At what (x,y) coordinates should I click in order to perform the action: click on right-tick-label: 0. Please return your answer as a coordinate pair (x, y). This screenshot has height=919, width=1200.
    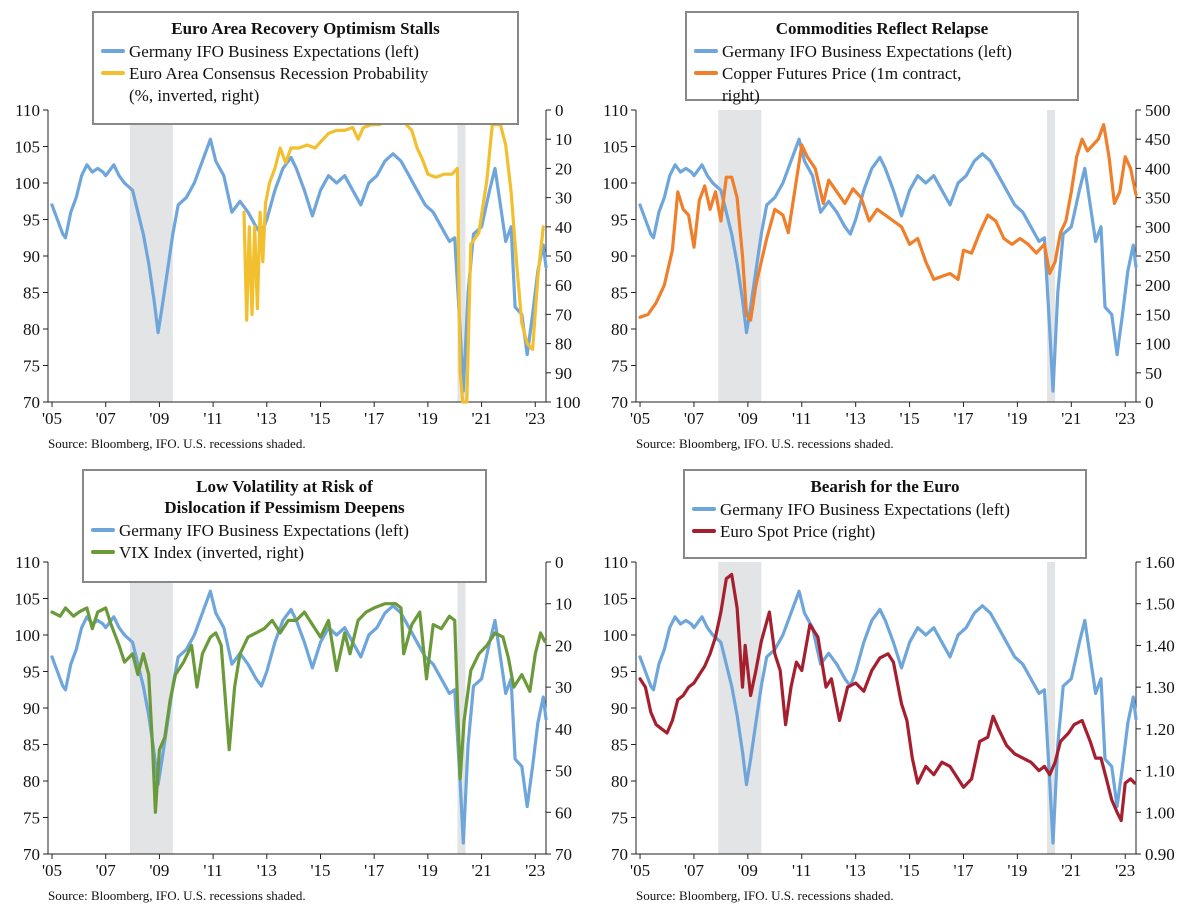
    Looking at the image, I should click on (559, 110).